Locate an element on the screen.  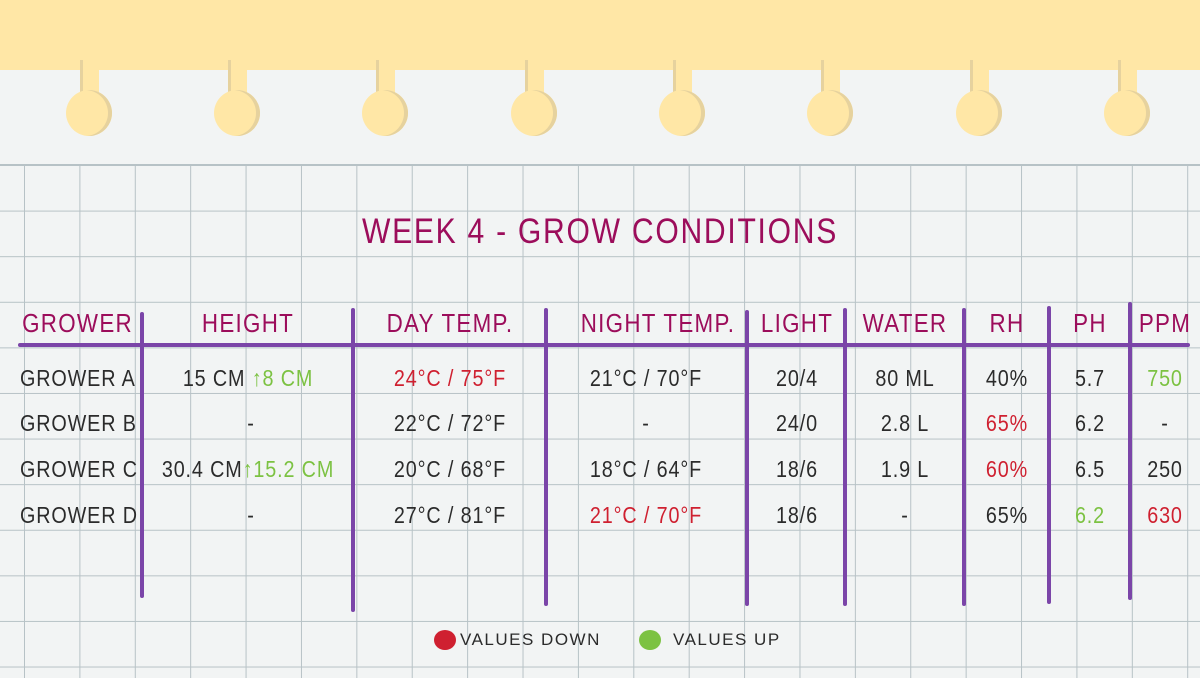
rh-cell: 40% is located at coordinates (1007, 378).